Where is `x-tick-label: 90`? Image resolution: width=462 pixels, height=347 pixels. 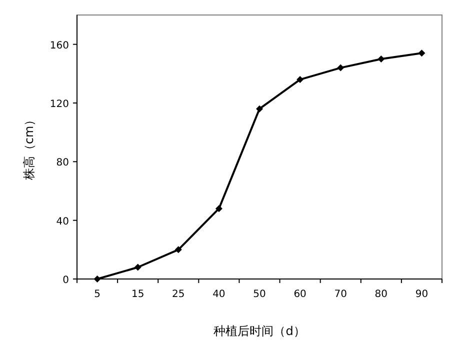 x-tick-label: 90 is located at coordinates (421, 294).